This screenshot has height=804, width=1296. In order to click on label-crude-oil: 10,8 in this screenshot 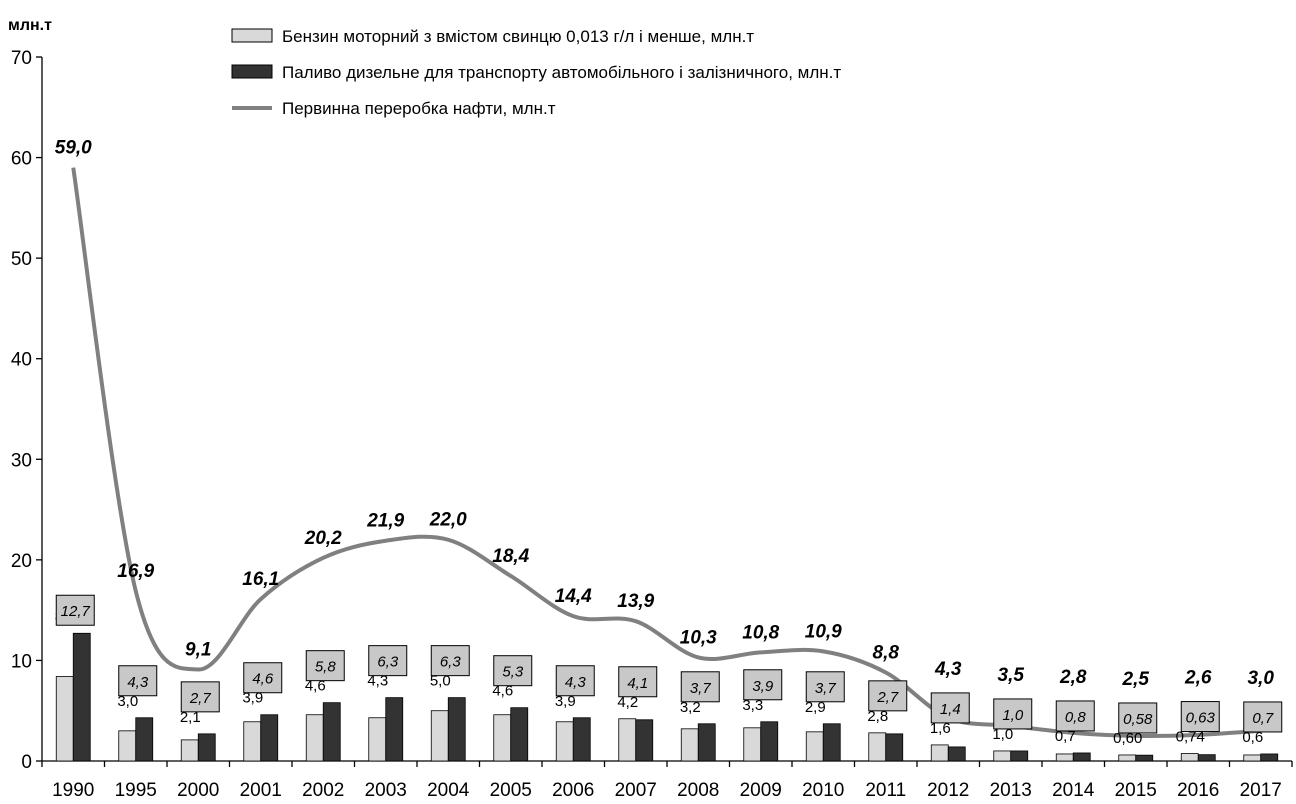, I will do `click(760, 632)`.